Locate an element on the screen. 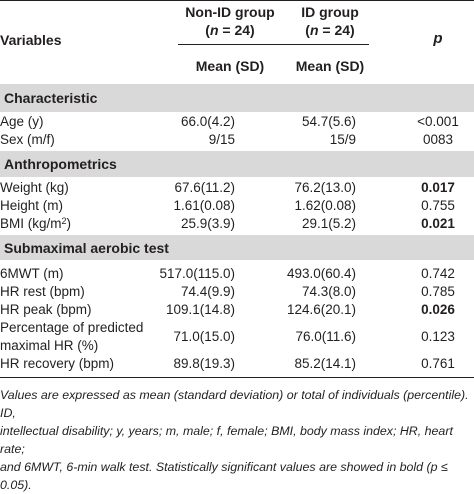 The width and height of the screenshot is (474, 494). section-title: Characteristic is located at coordinates (51, 98).